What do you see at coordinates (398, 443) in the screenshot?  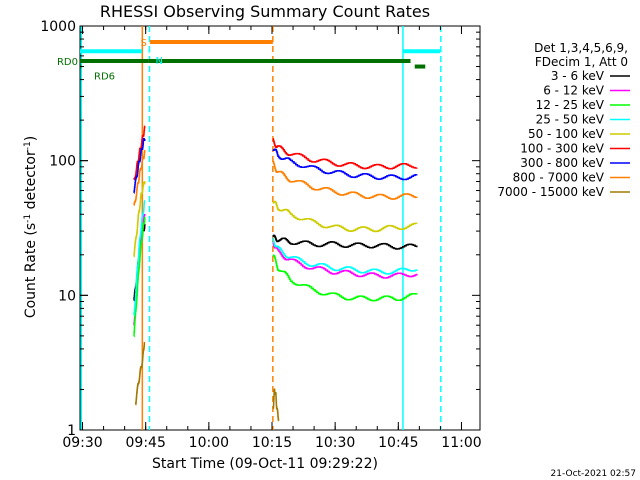 I see `x-tick-label: 10:45` at bounding box center [398, 443].